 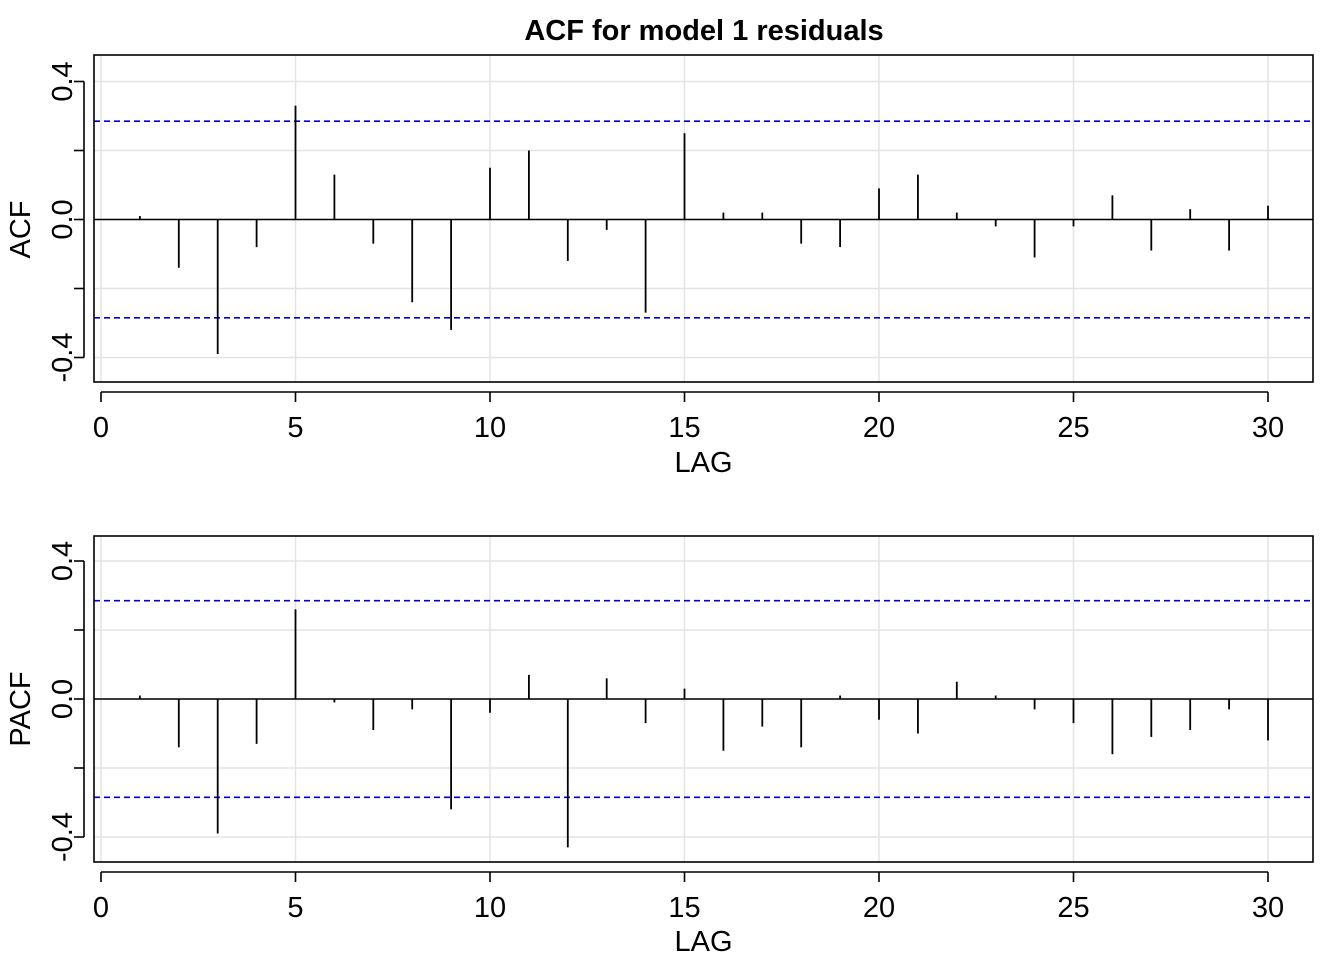 What do you see at coordinates (21, 230) in the screenshot?
I see `y-axis-label: ACF` at bounding box center [21, 230].